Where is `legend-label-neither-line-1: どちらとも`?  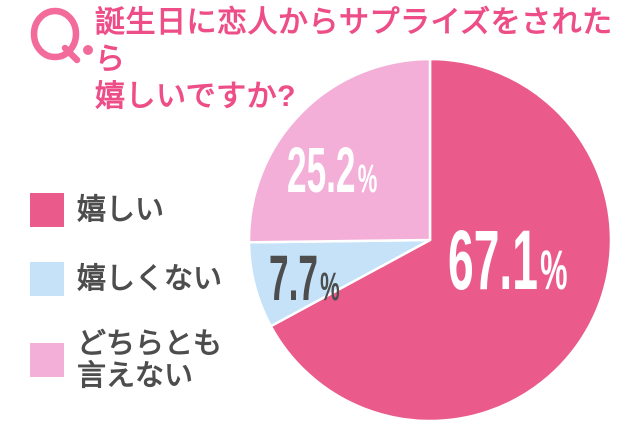
legend-label-neither-line-1: どちらとも is located at coordinates (150, 344).